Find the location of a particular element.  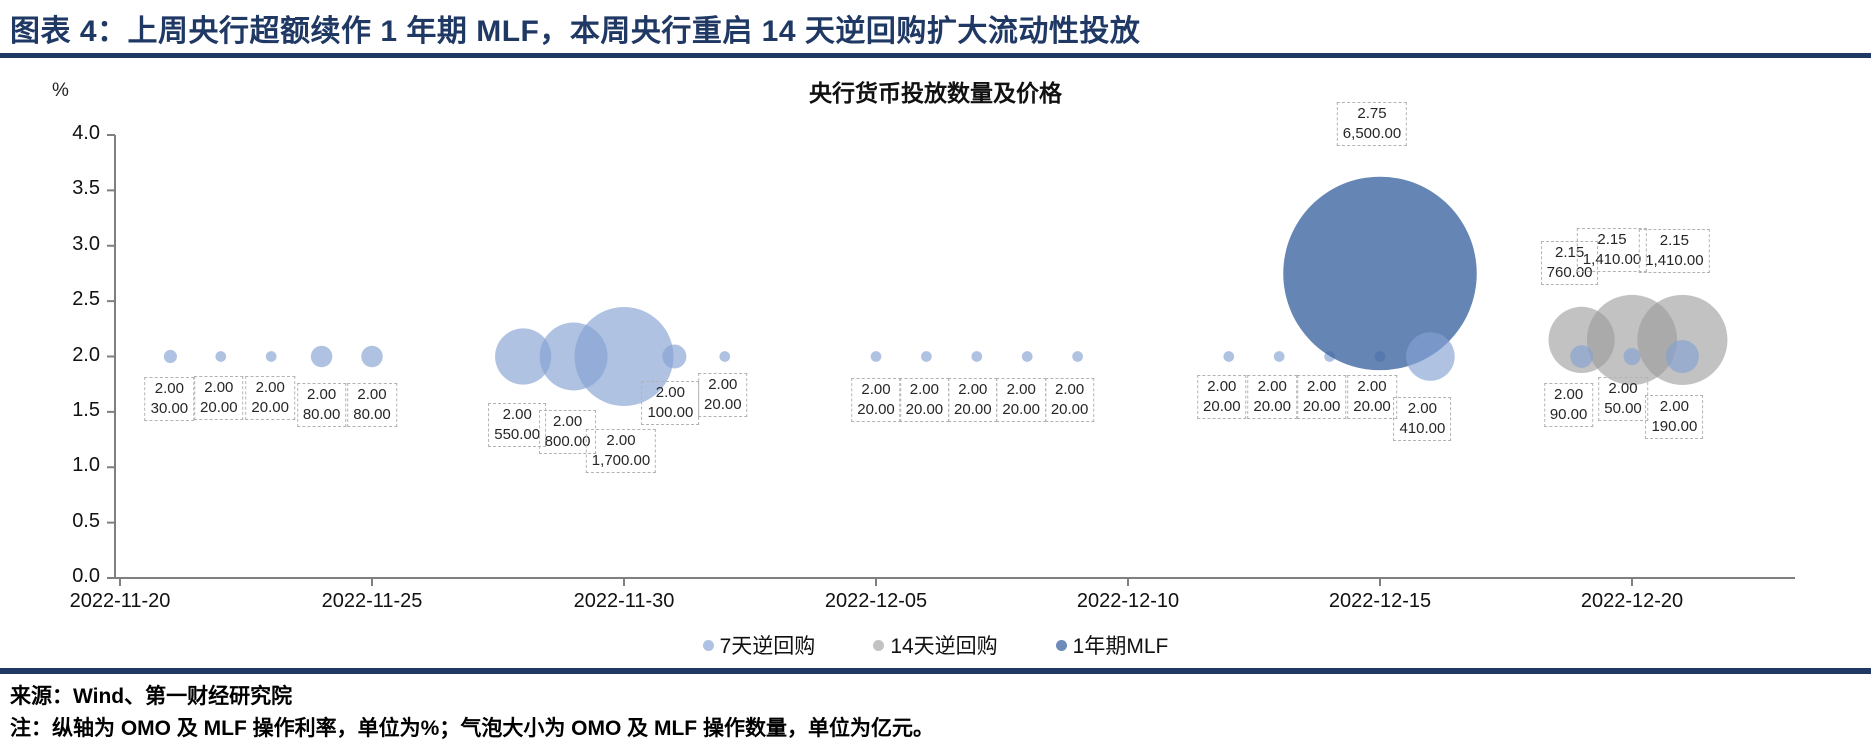

chart-legend: 7天逆回购 14天逆回购 1年期MLF is located at coordinates (935, 645).